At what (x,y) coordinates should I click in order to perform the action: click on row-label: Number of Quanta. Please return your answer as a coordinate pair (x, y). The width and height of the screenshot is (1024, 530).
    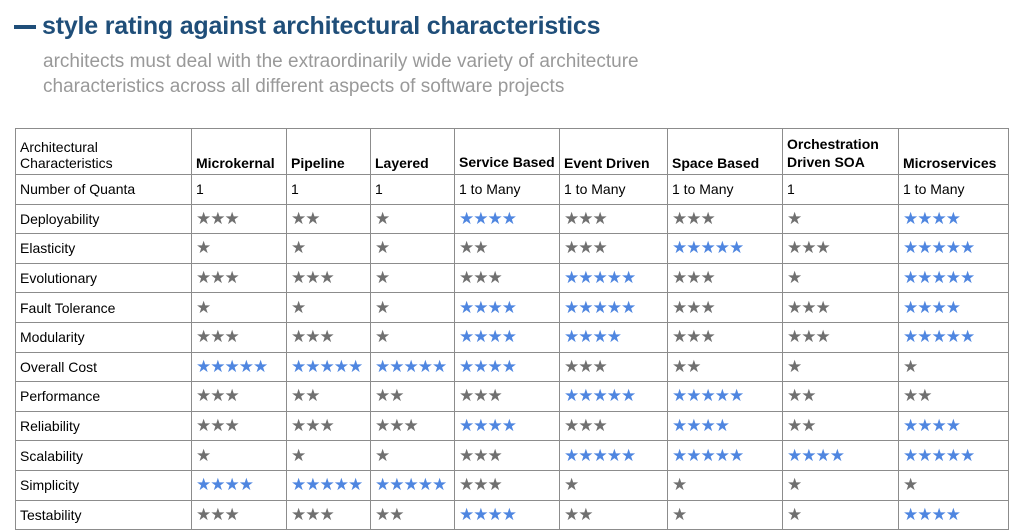
    Looking at the image, I should click on (103, 189).